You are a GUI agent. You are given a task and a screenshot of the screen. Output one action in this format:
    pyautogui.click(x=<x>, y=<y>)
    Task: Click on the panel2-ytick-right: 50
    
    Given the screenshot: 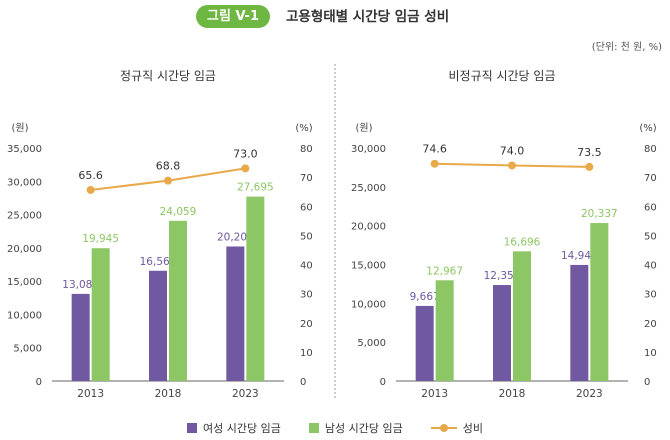 What is the action you would take?
    pyautogui.click(x=650, y=236)
    